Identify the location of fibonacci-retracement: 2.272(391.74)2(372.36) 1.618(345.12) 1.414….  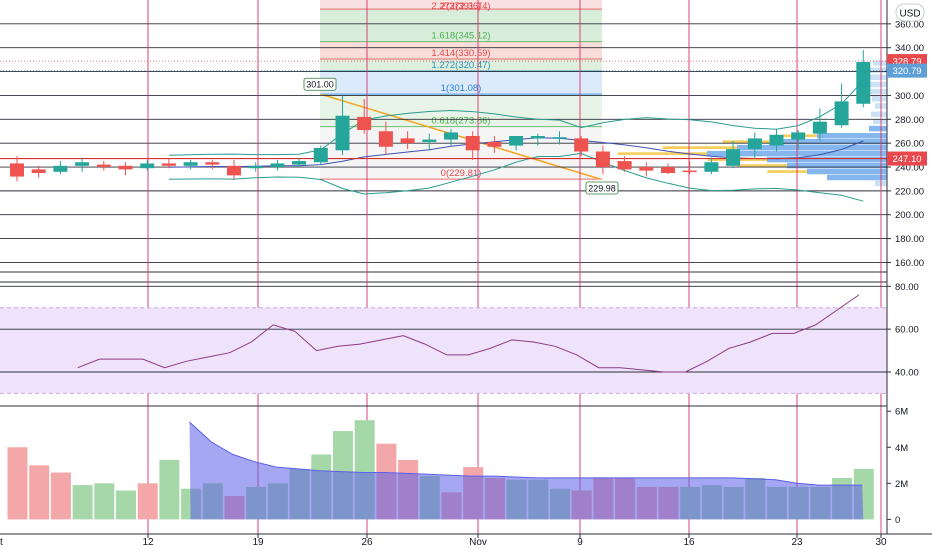
(461, 90).